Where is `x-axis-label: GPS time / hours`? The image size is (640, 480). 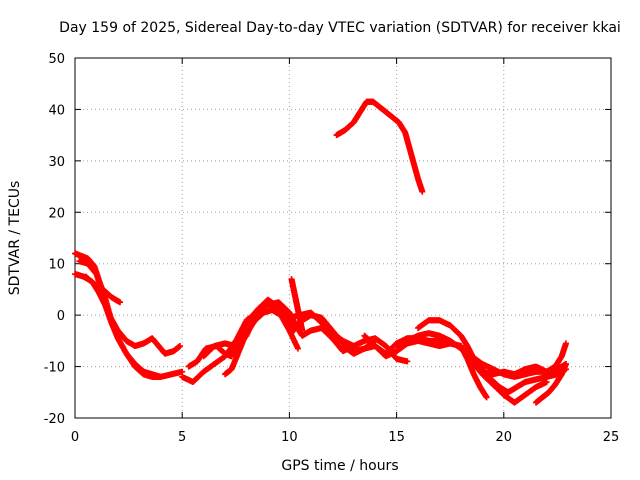
x-axis-label: GPS time / hours is located at coordinates (339, 466).